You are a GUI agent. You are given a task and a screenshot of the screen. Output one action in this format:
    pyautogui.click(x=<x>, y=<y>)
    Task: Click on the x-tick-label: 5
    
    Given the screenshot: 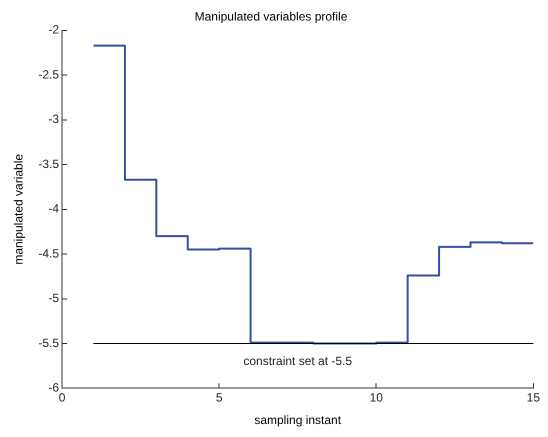 What is the action you would take?
    pyautogui.click(x=219, y=397)
    